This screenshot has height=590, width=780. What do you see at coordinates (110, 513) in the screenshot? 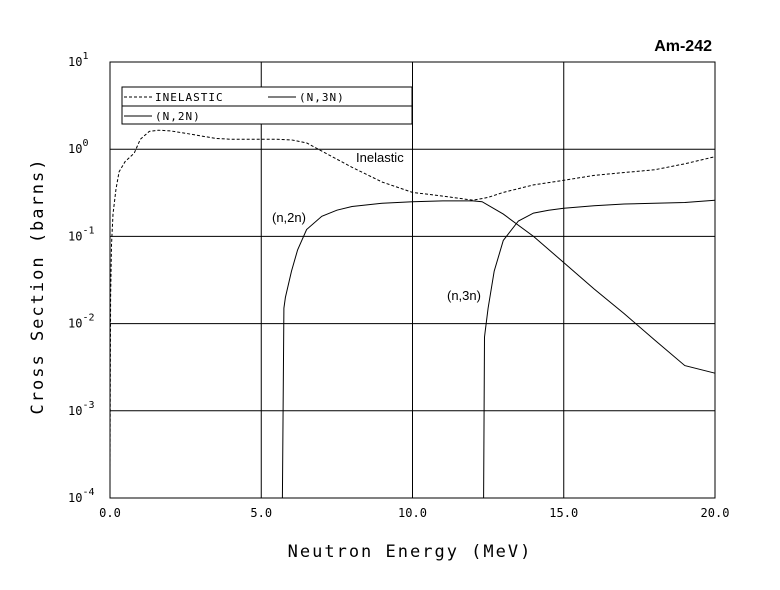
I see `x-tick-label: 0.0` at bounding box center [110, 513].